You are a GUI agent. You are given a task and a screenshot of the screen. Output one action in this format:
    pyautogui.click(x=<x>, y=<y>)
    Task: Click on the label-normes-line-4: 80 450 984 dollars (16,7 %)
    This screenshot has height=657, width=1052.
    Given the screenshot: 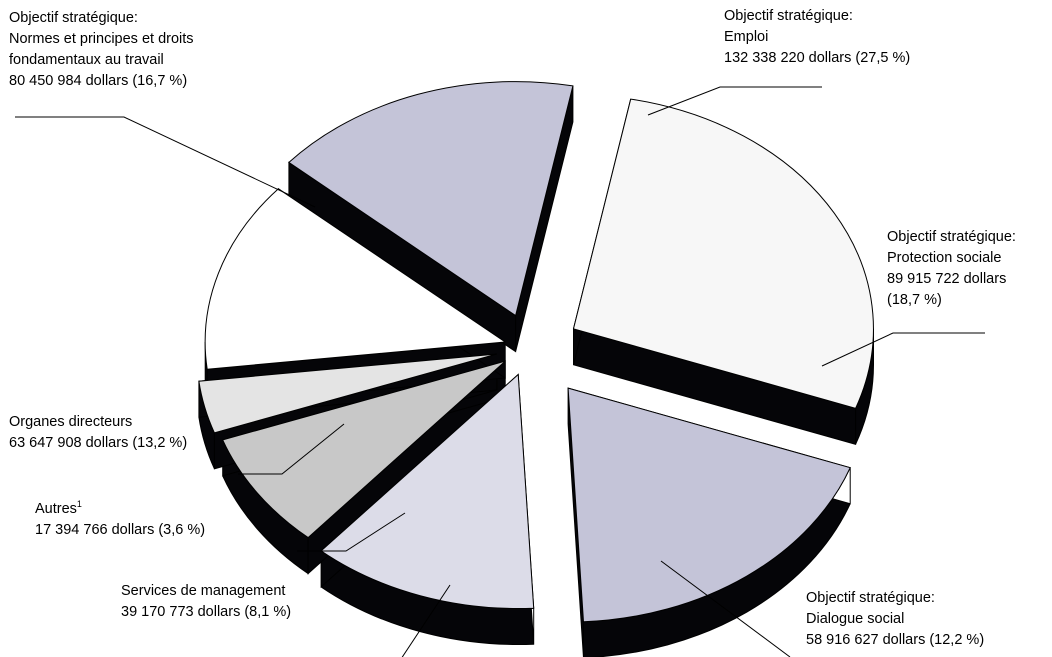 What is the action you would take?
    pyautogui.click(x=98, y=81)
    